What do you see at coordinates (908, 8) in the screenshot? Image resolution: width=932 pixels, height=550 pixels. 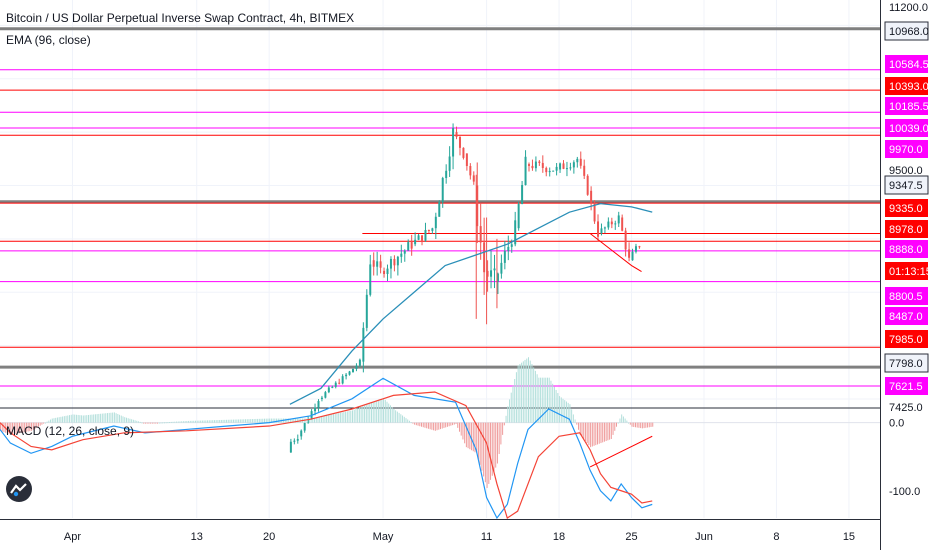 I see `price-tick-label: 11200.0` at bounding box center [908, 8].